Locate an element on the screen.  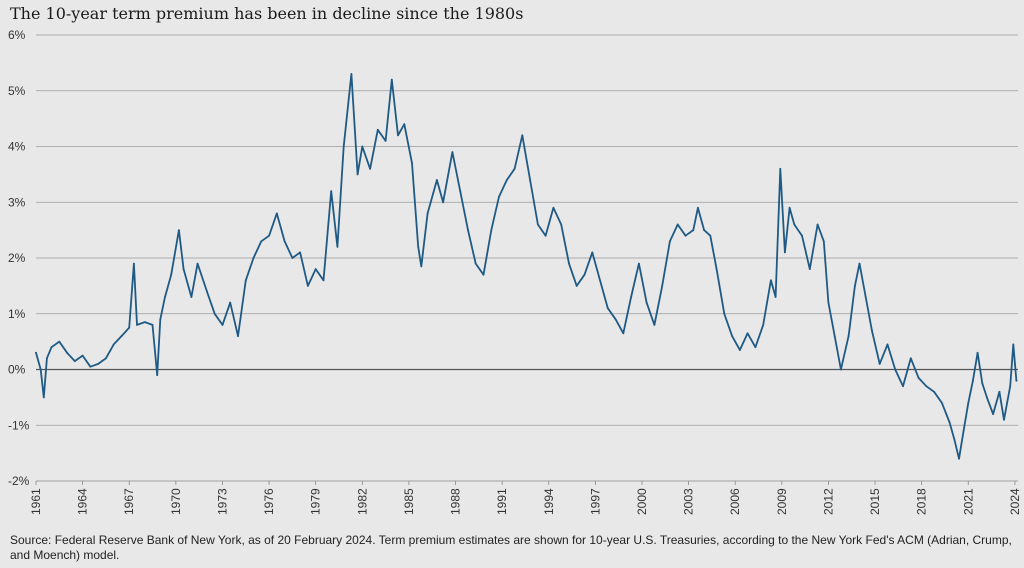
x-tick-label: 2000 is located at coordinates (642, 501).